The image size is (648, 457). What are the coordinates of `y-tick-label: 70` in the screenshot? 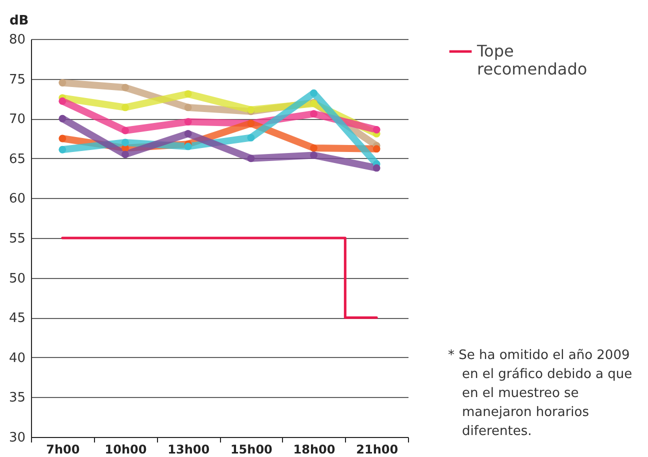 It's located at (17, 120).